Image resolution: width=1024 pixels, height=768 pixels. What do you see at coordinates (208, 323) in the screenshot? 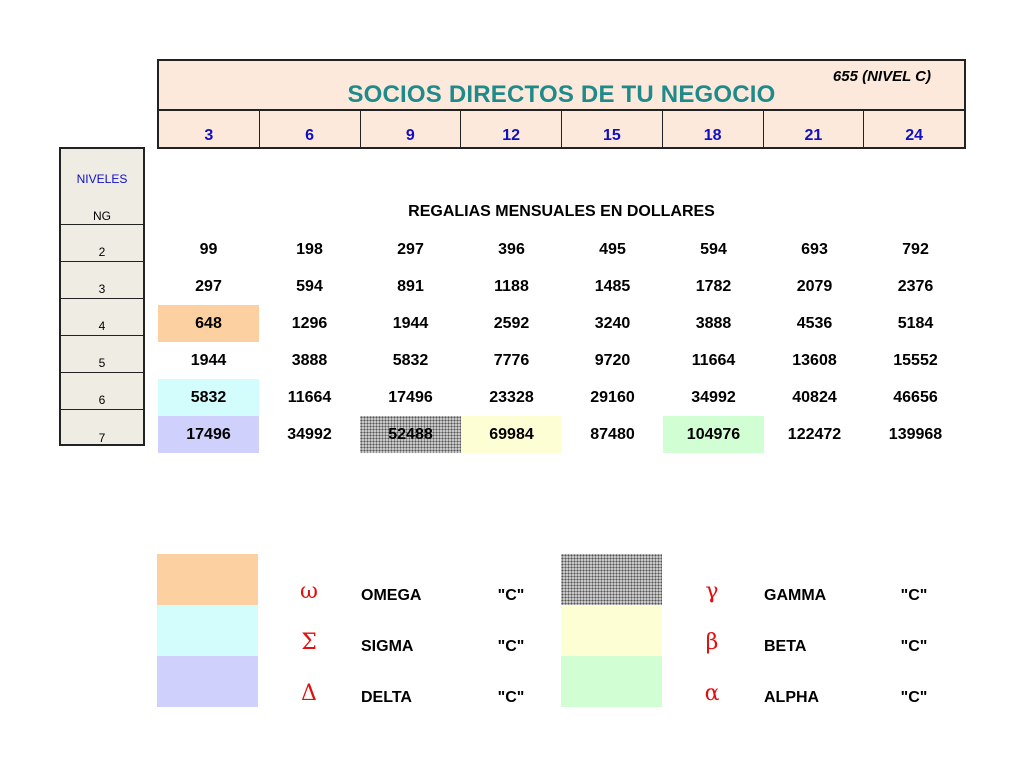
I see `table-cell: 648` at bounding box center [208, 323].